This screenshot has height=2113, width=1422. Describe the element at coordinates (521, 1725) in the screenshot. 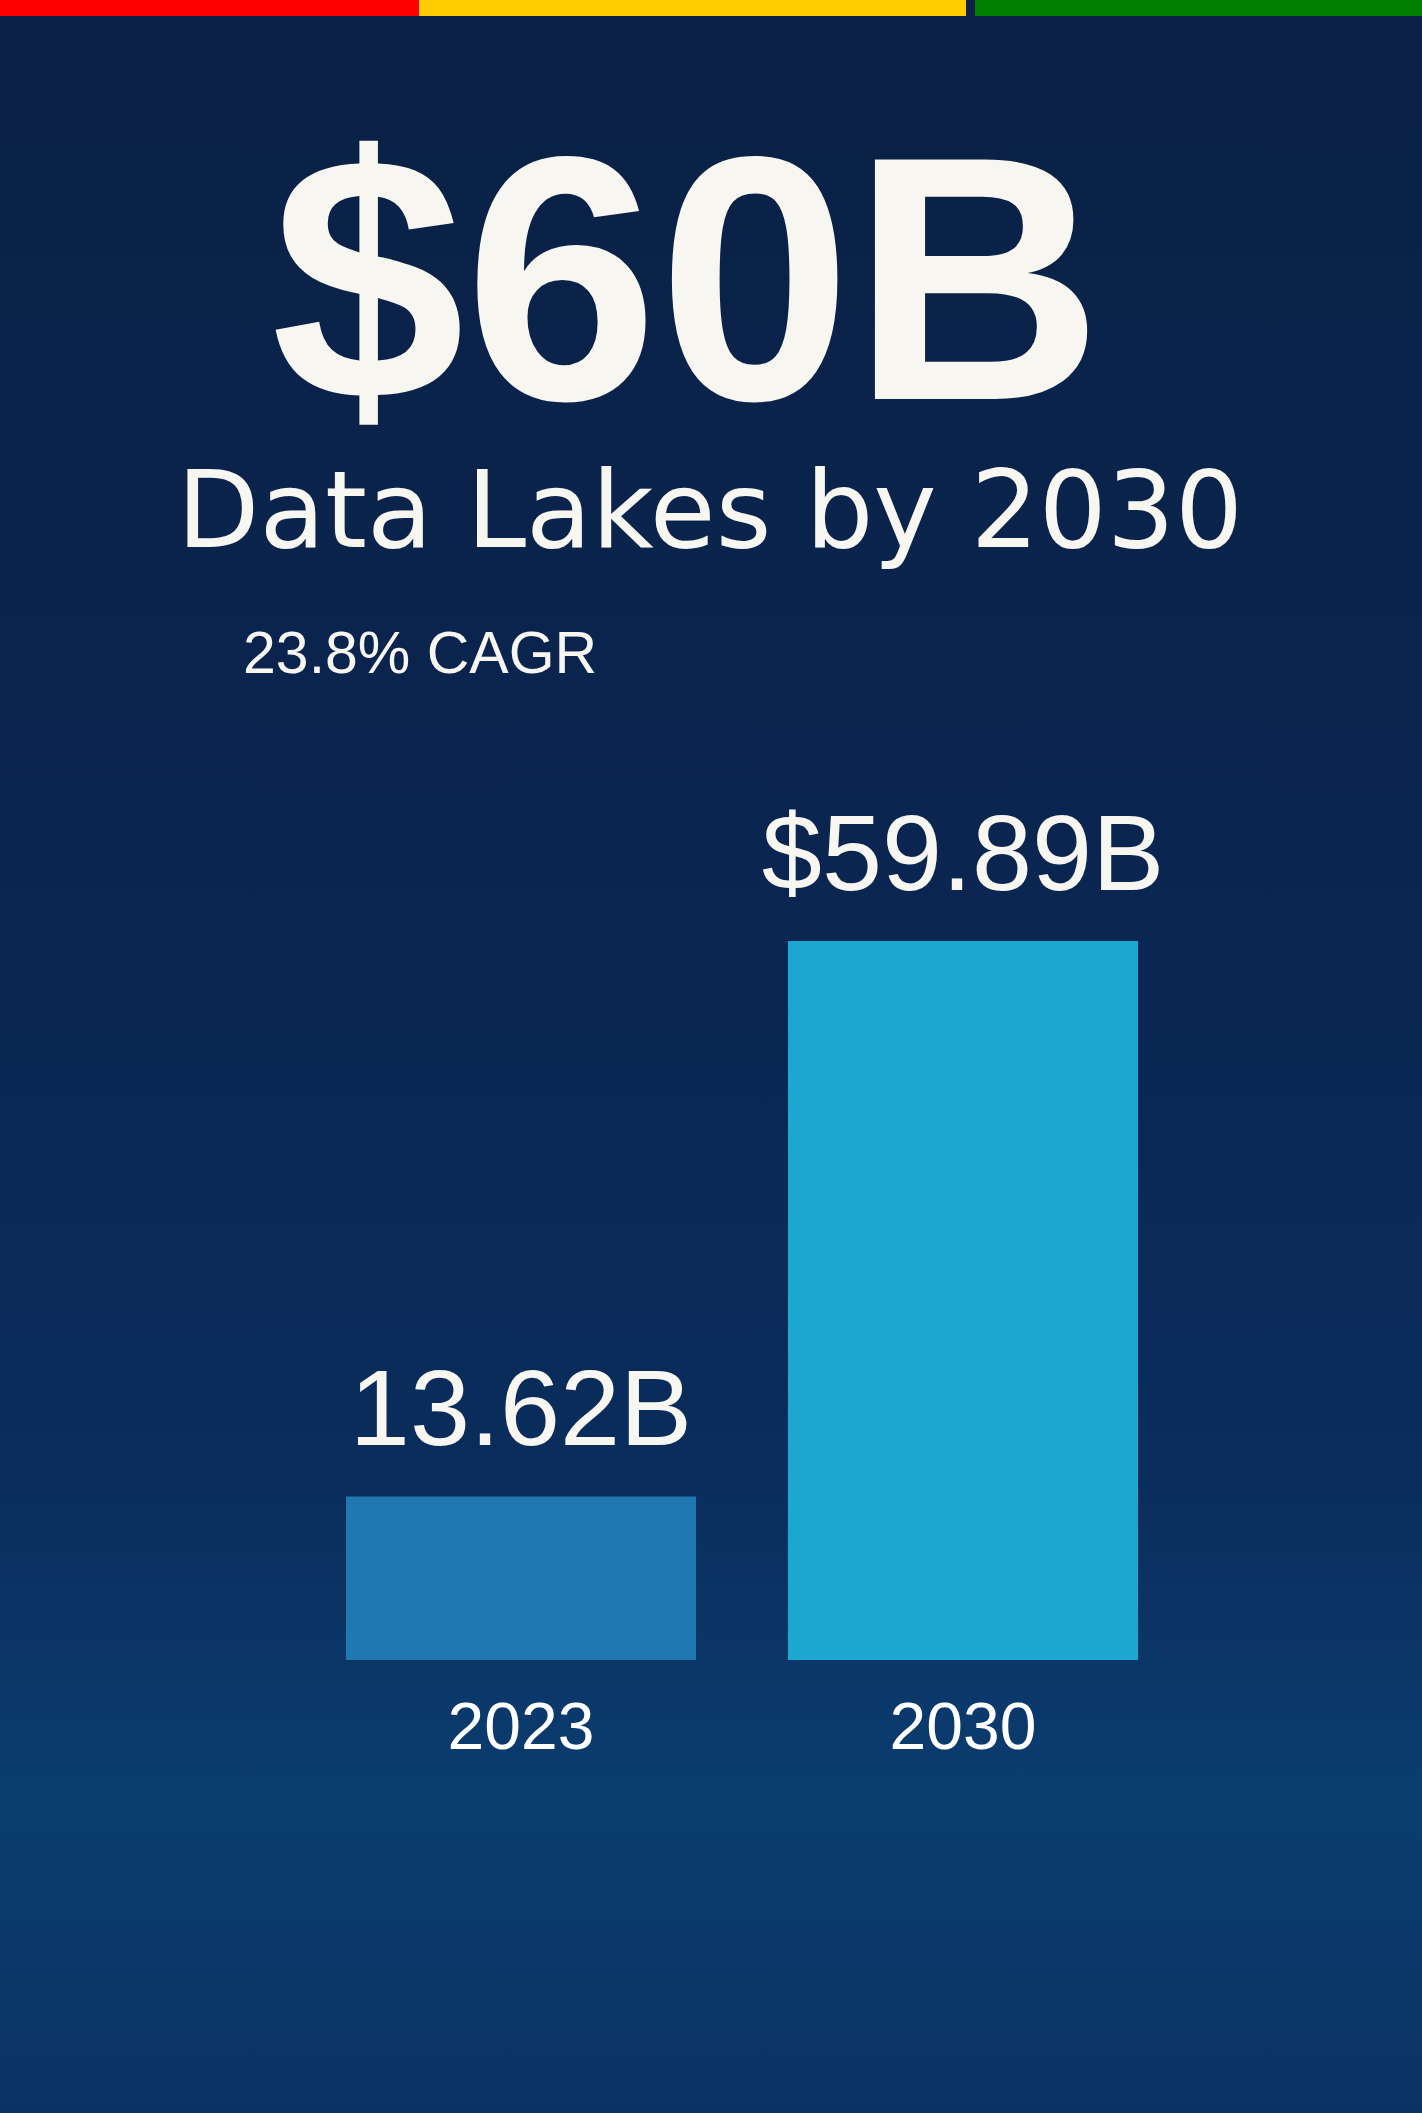

I see `x-tick-label: 2023` at that location.